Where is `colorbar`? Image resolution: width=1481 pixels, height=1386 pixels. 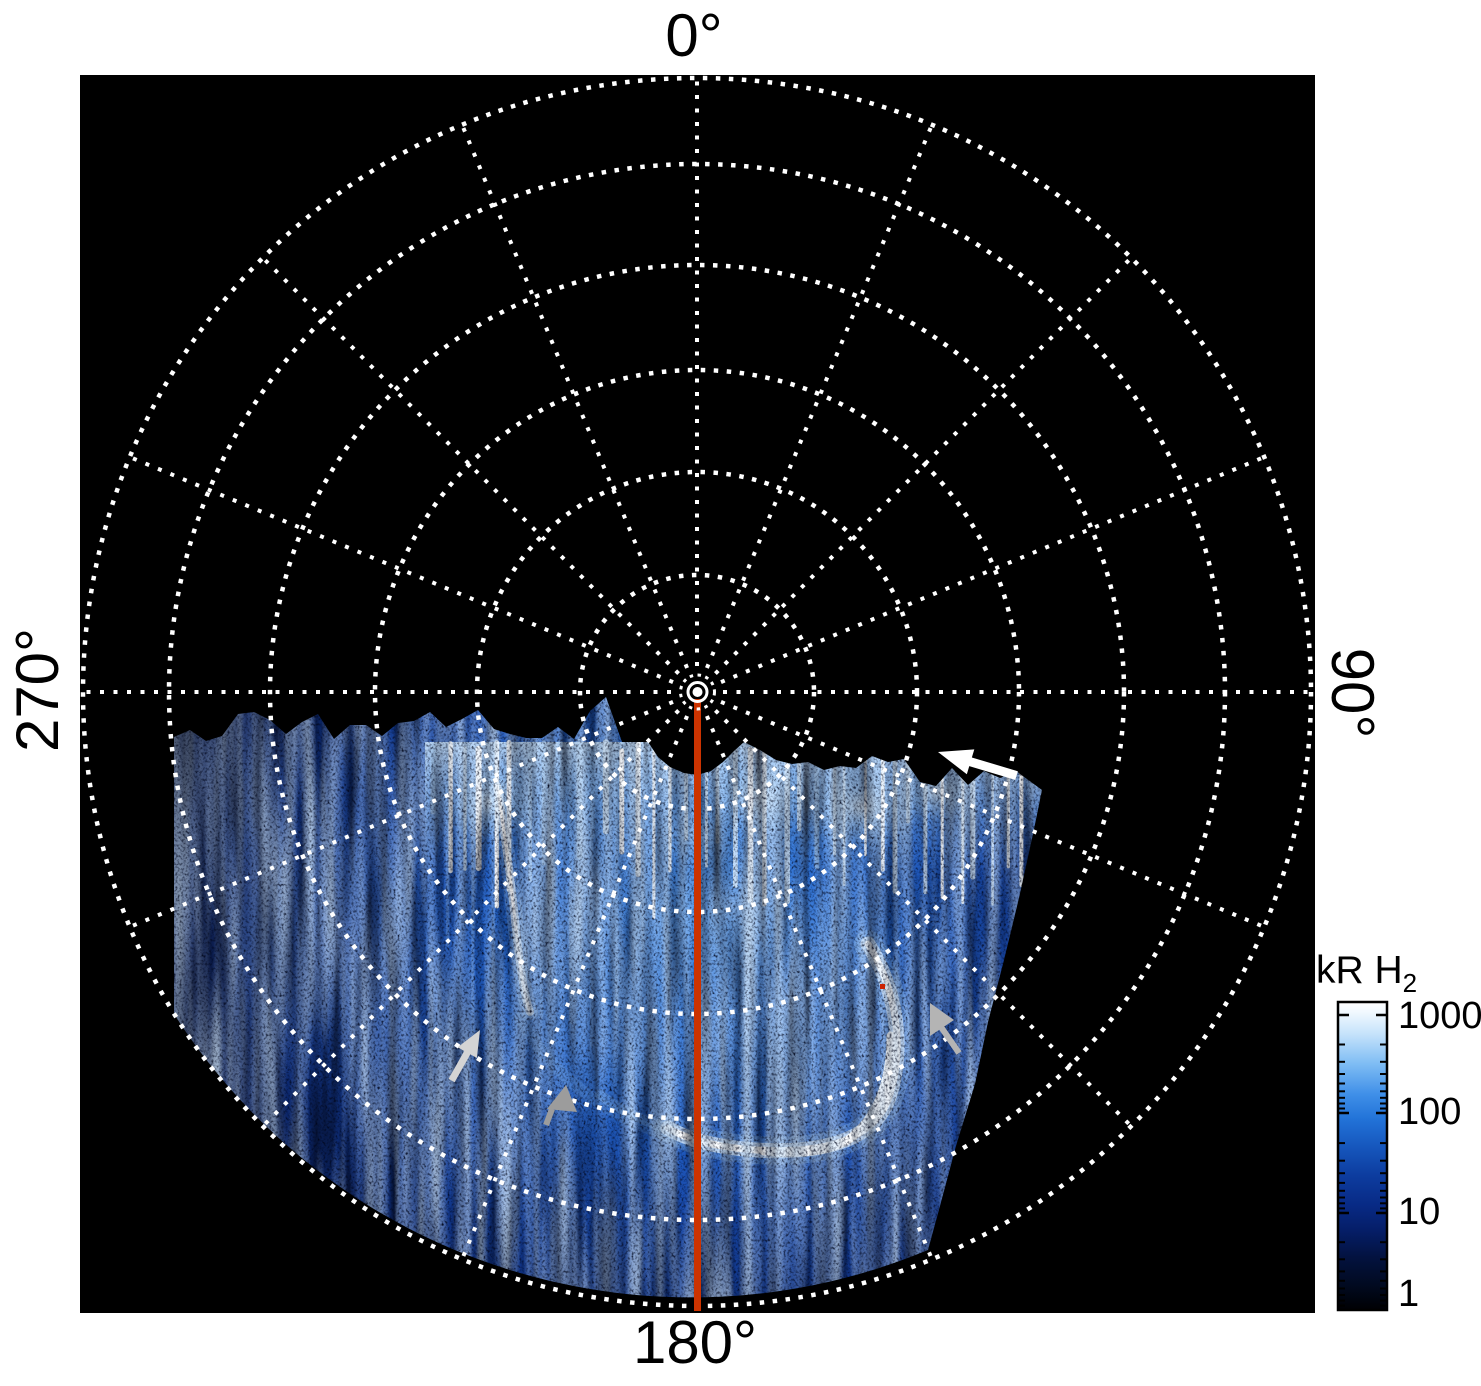
colorbar is located at coordinates (1362, 1156).